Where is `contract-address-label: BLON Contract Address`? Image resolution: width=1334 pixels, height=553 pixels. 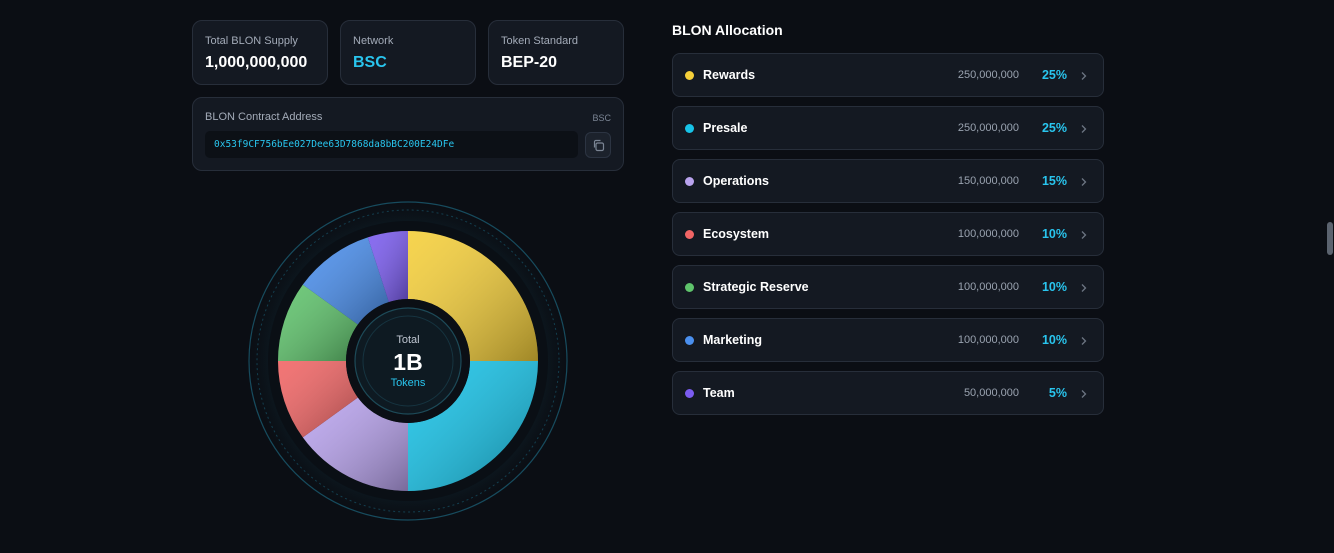
contract-address-label: BLON Contract Address is located at coordinates (264, 117).